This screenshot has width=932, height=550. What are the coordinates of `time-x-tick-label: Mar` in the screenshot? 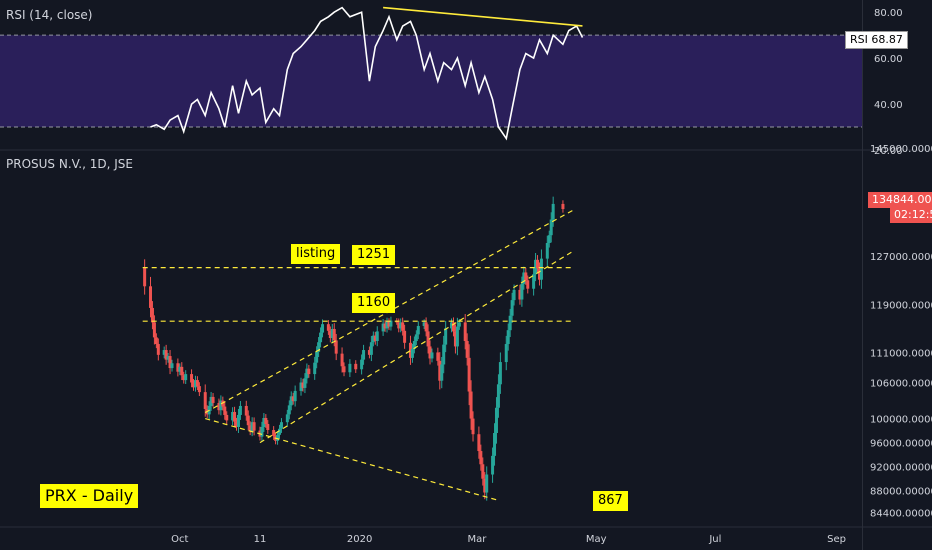 It's located at (477, 539).